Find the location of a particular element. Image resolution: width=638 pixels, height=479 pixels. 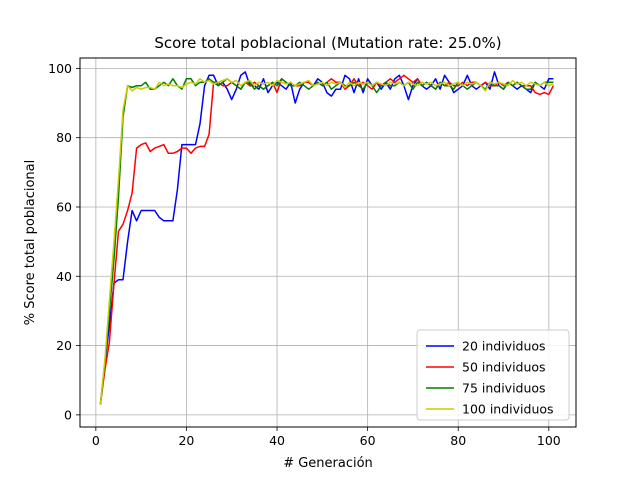

y-tick-label: 100 is located at coordinates (60, 68).